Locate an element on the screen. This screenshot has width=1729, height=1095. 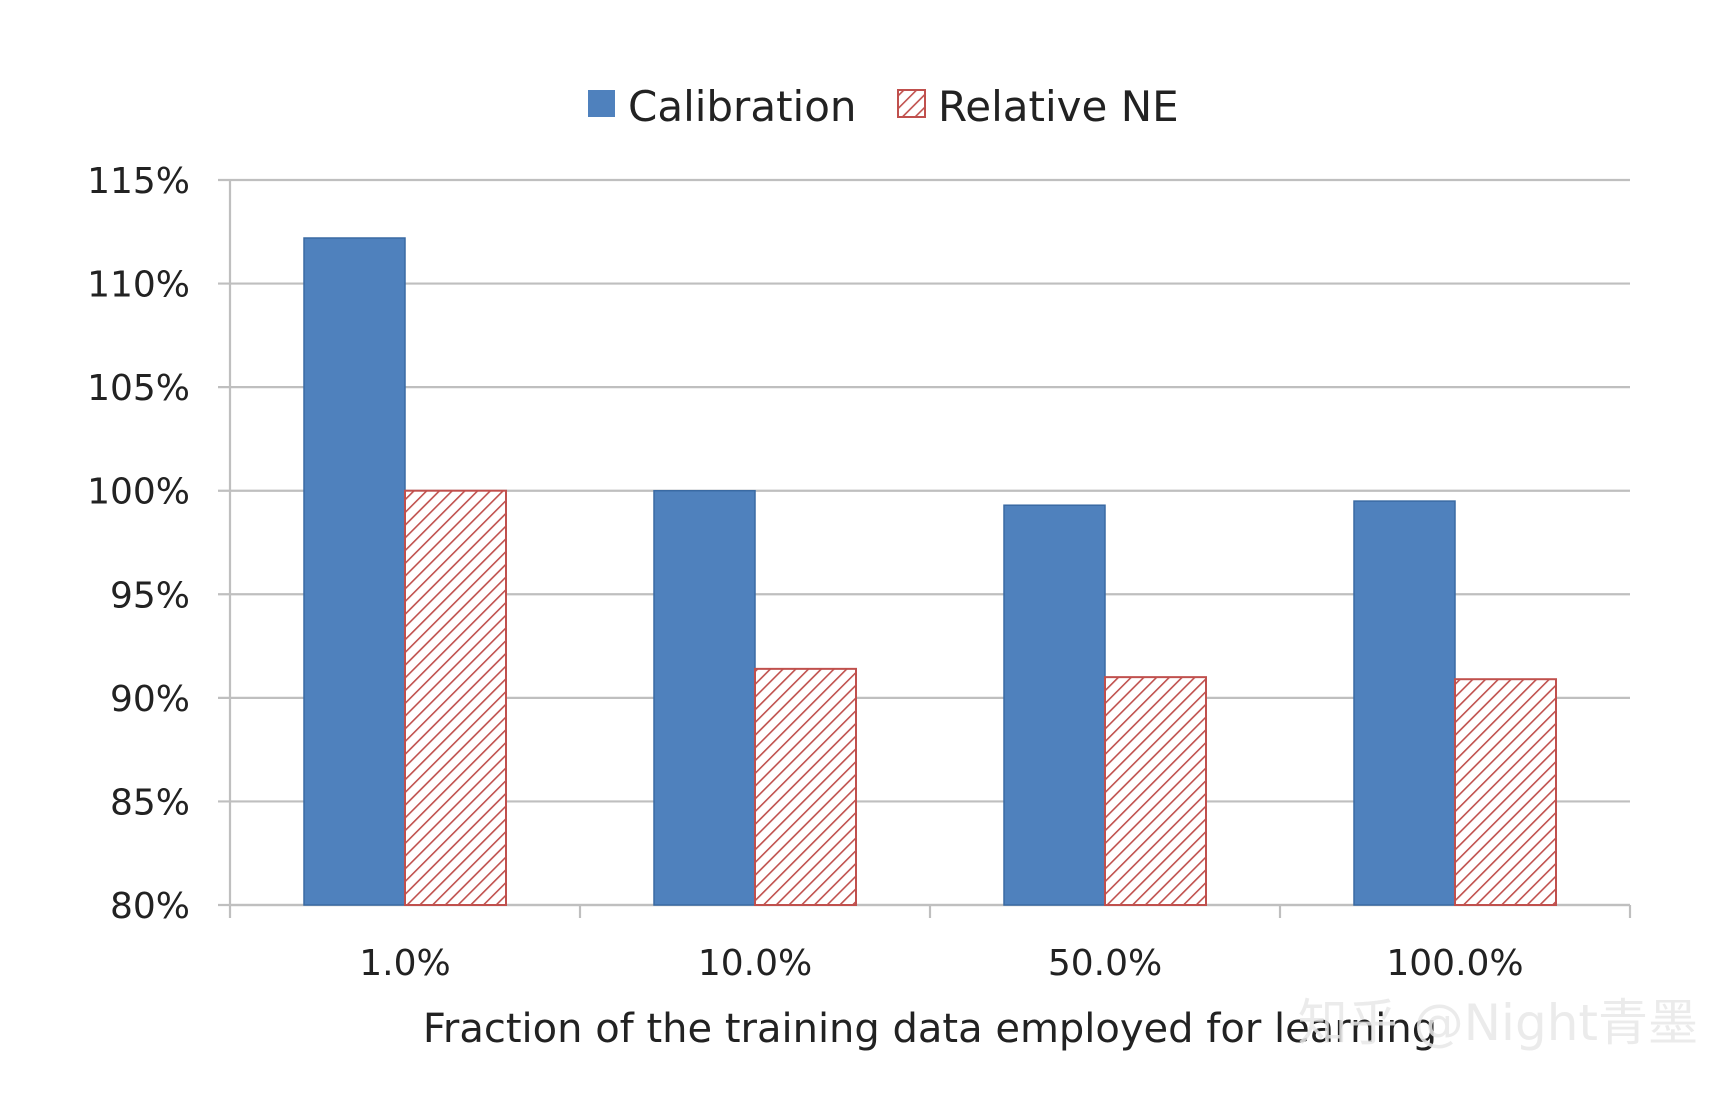
legend-swatch-calibration is located at coordinates (601, 103).